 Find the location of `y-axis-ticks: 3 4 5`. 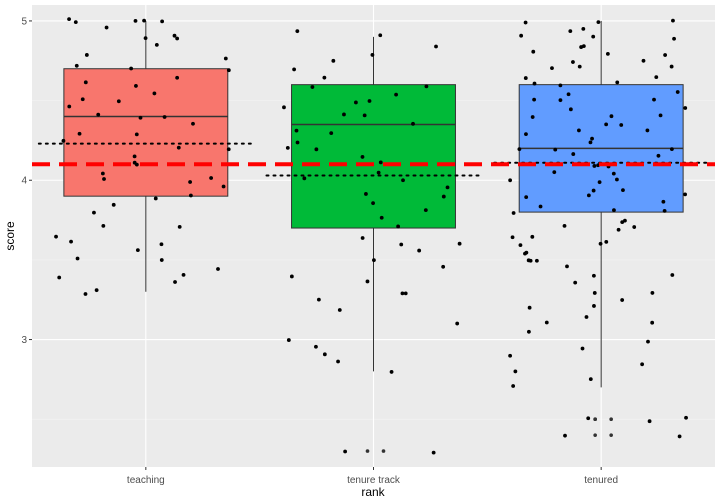

y-axis-ticks: 3 4 5 is located at coordinates (26, 181).